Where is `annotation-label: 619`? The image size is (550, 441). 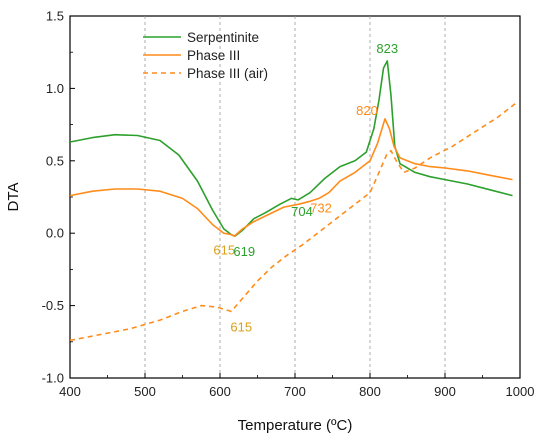 annotation-label: 619 is located at coordinates (244, 251).